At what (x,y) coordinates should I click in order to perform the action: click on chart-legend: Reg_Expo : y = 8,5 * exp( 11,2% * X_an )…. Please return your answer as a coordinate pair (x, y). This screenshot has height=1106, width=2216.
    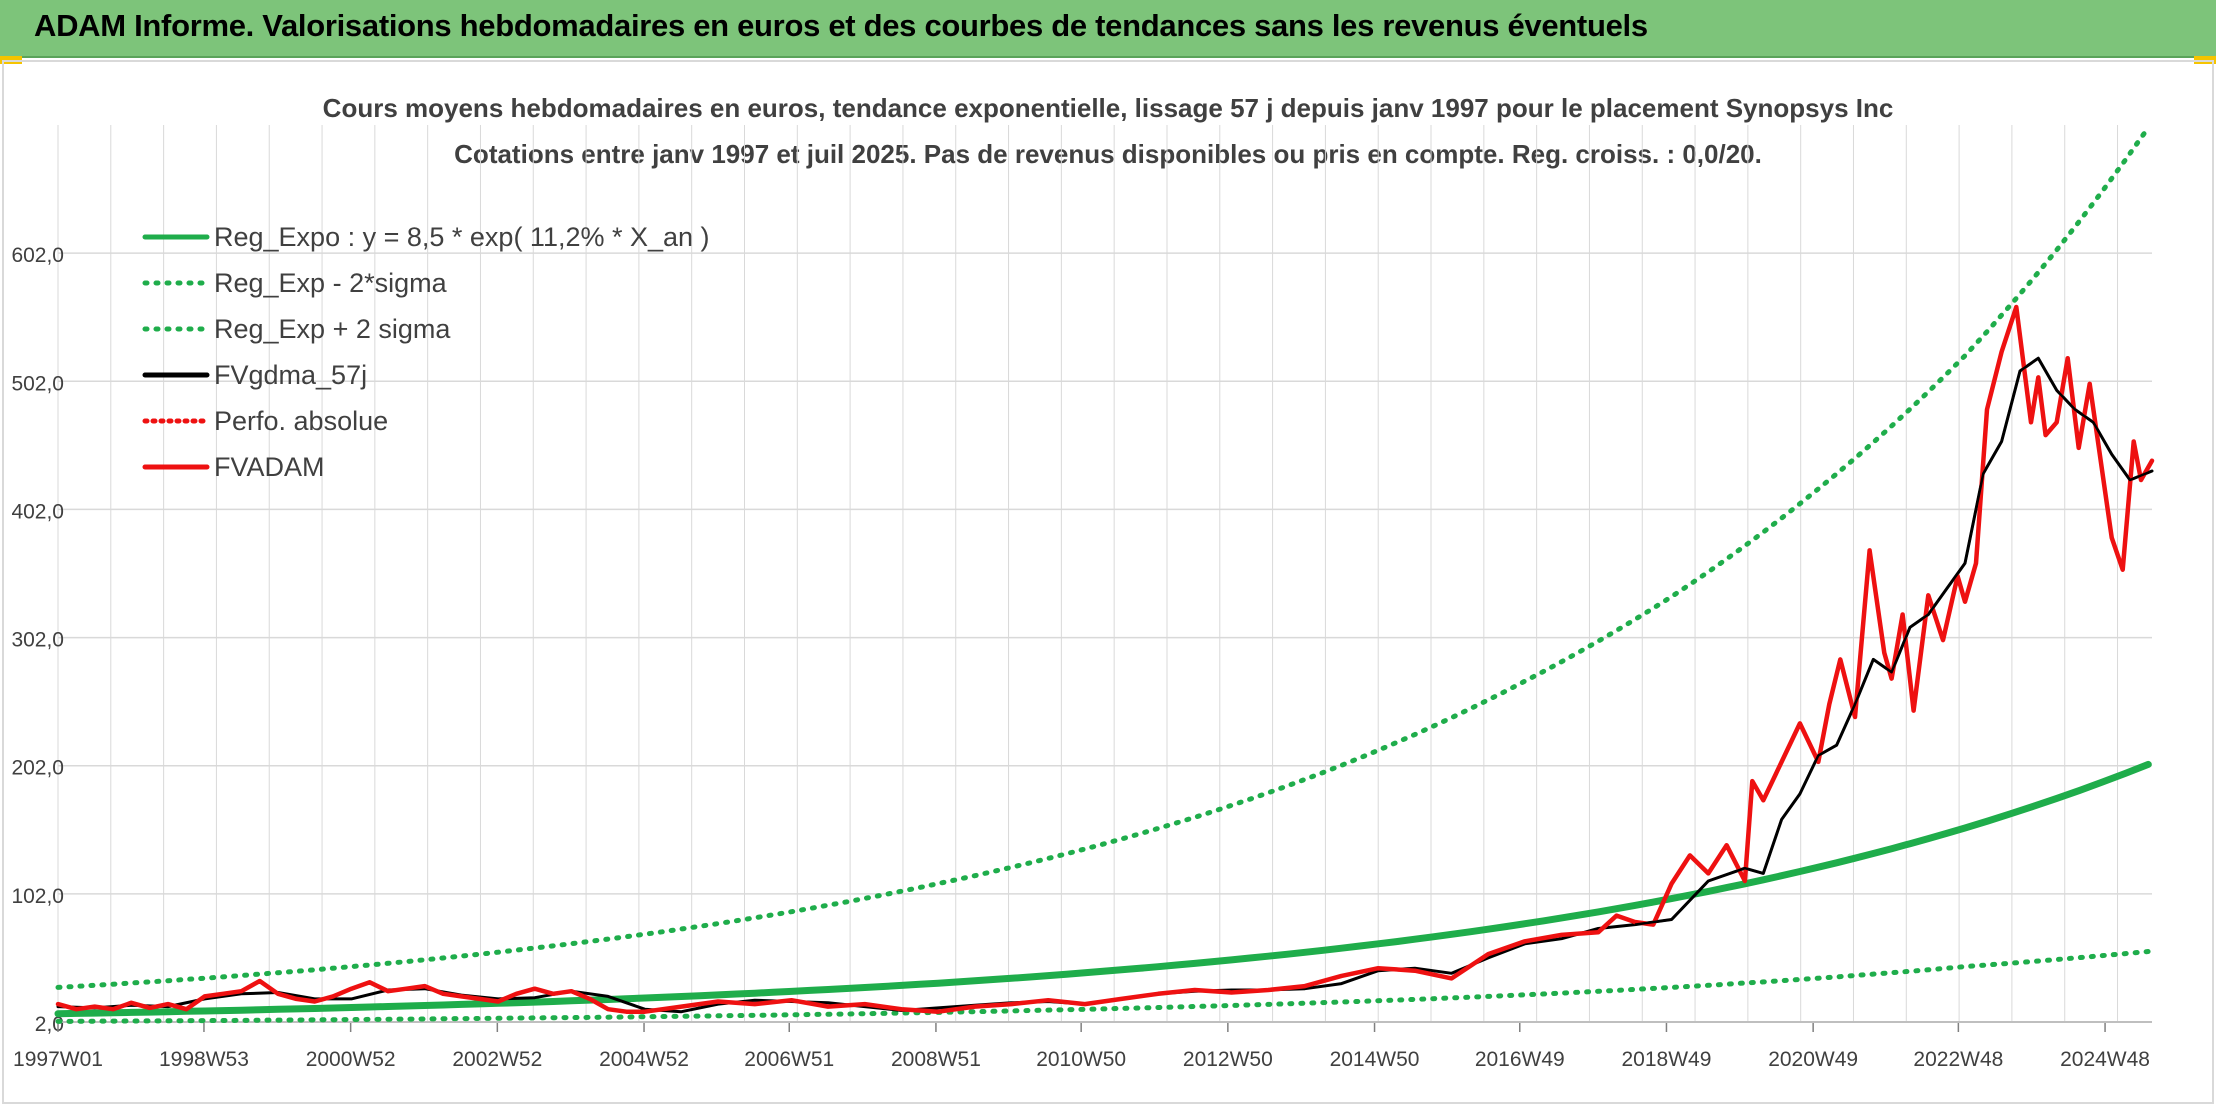
    Looking at the image, I should click on (426, 352).